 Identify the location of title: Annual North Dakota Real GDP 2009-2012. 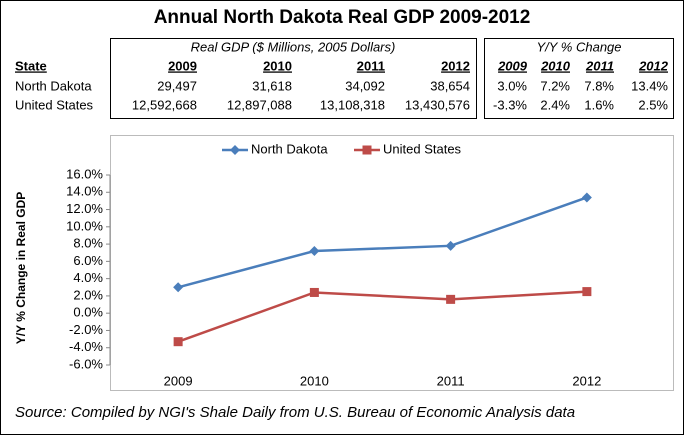
(342, 17).